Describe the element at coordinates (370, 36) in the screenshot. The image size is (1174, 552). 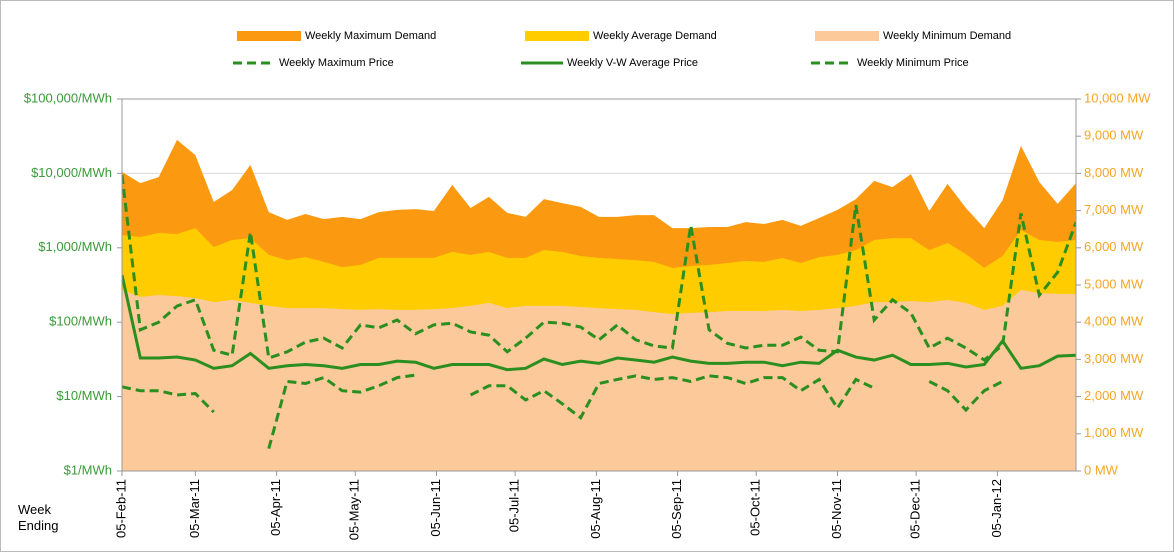
I see `legend-label: Weekly Maximum Demand` at that location.